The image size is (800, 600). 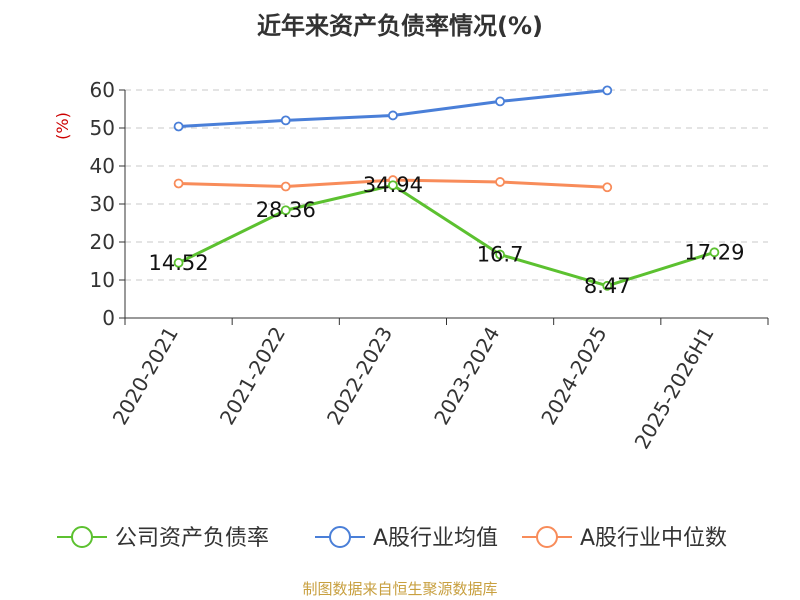 What do you see at coordinates (653, 538) in the screenshot?
I see `legend-label: A股行业中位数` at bounding box center [653, 538].